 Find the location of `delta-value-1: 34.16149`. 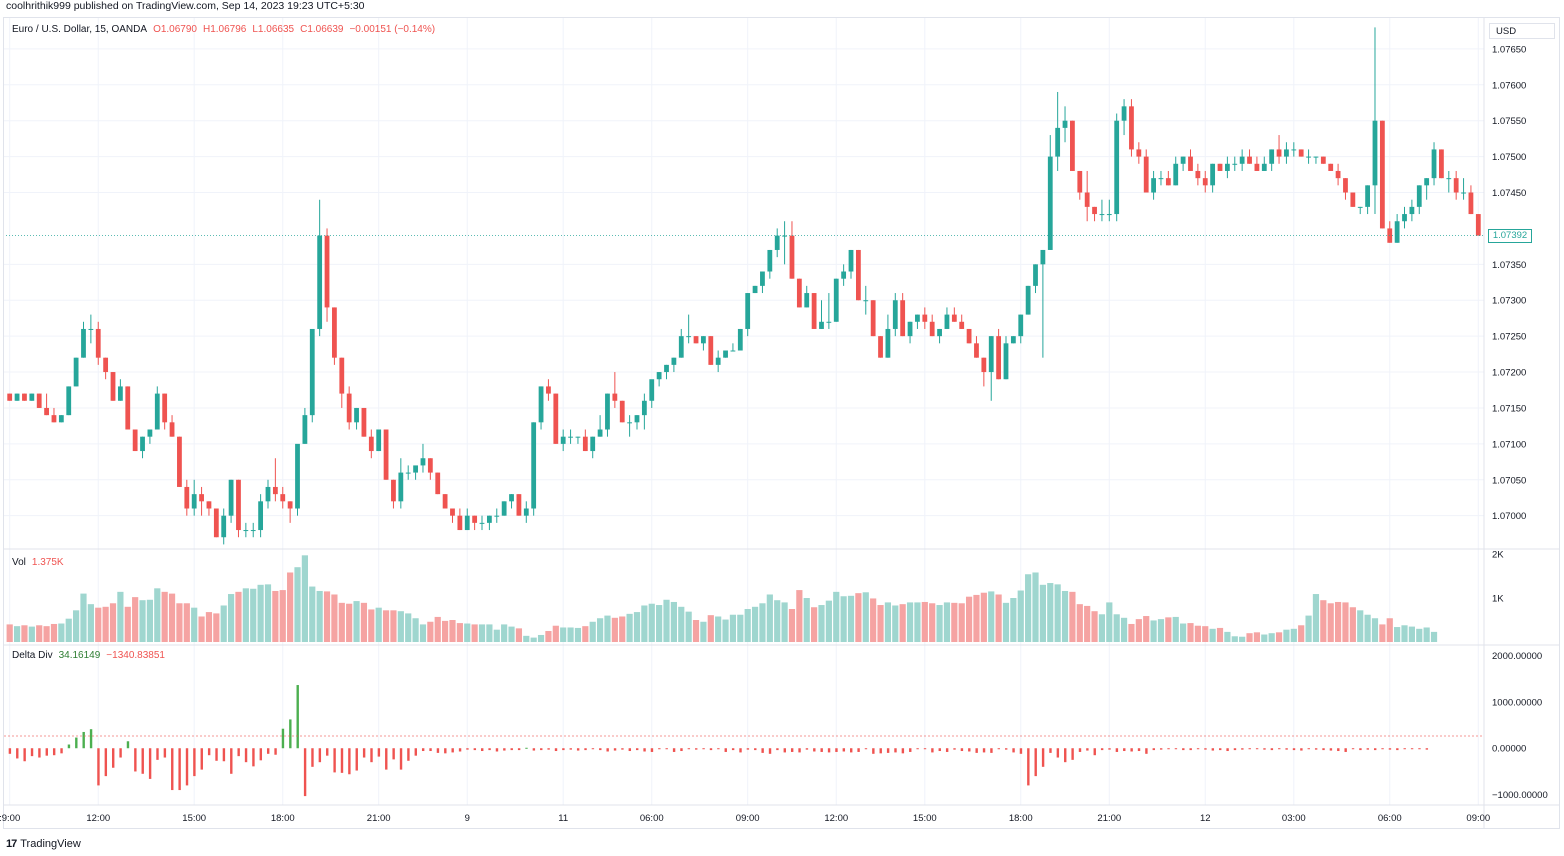

delta-value-1: 34.16149 is located at coordinates (79, 655).